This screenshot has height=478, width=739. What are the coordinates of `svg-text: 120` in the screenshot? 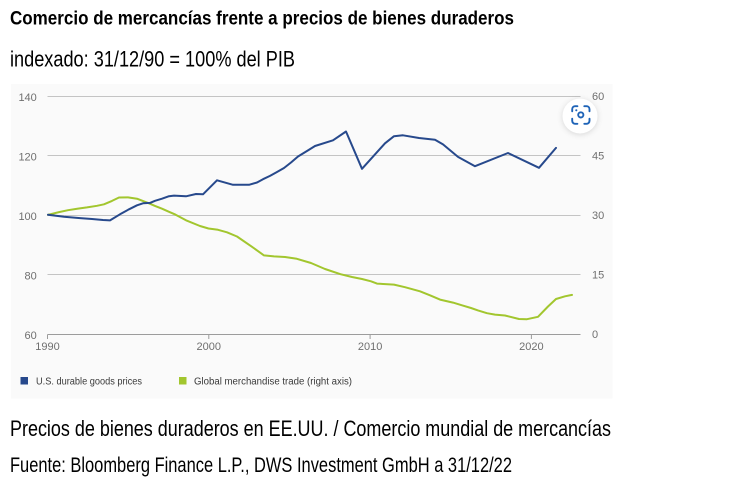 It's located at (27, 157).